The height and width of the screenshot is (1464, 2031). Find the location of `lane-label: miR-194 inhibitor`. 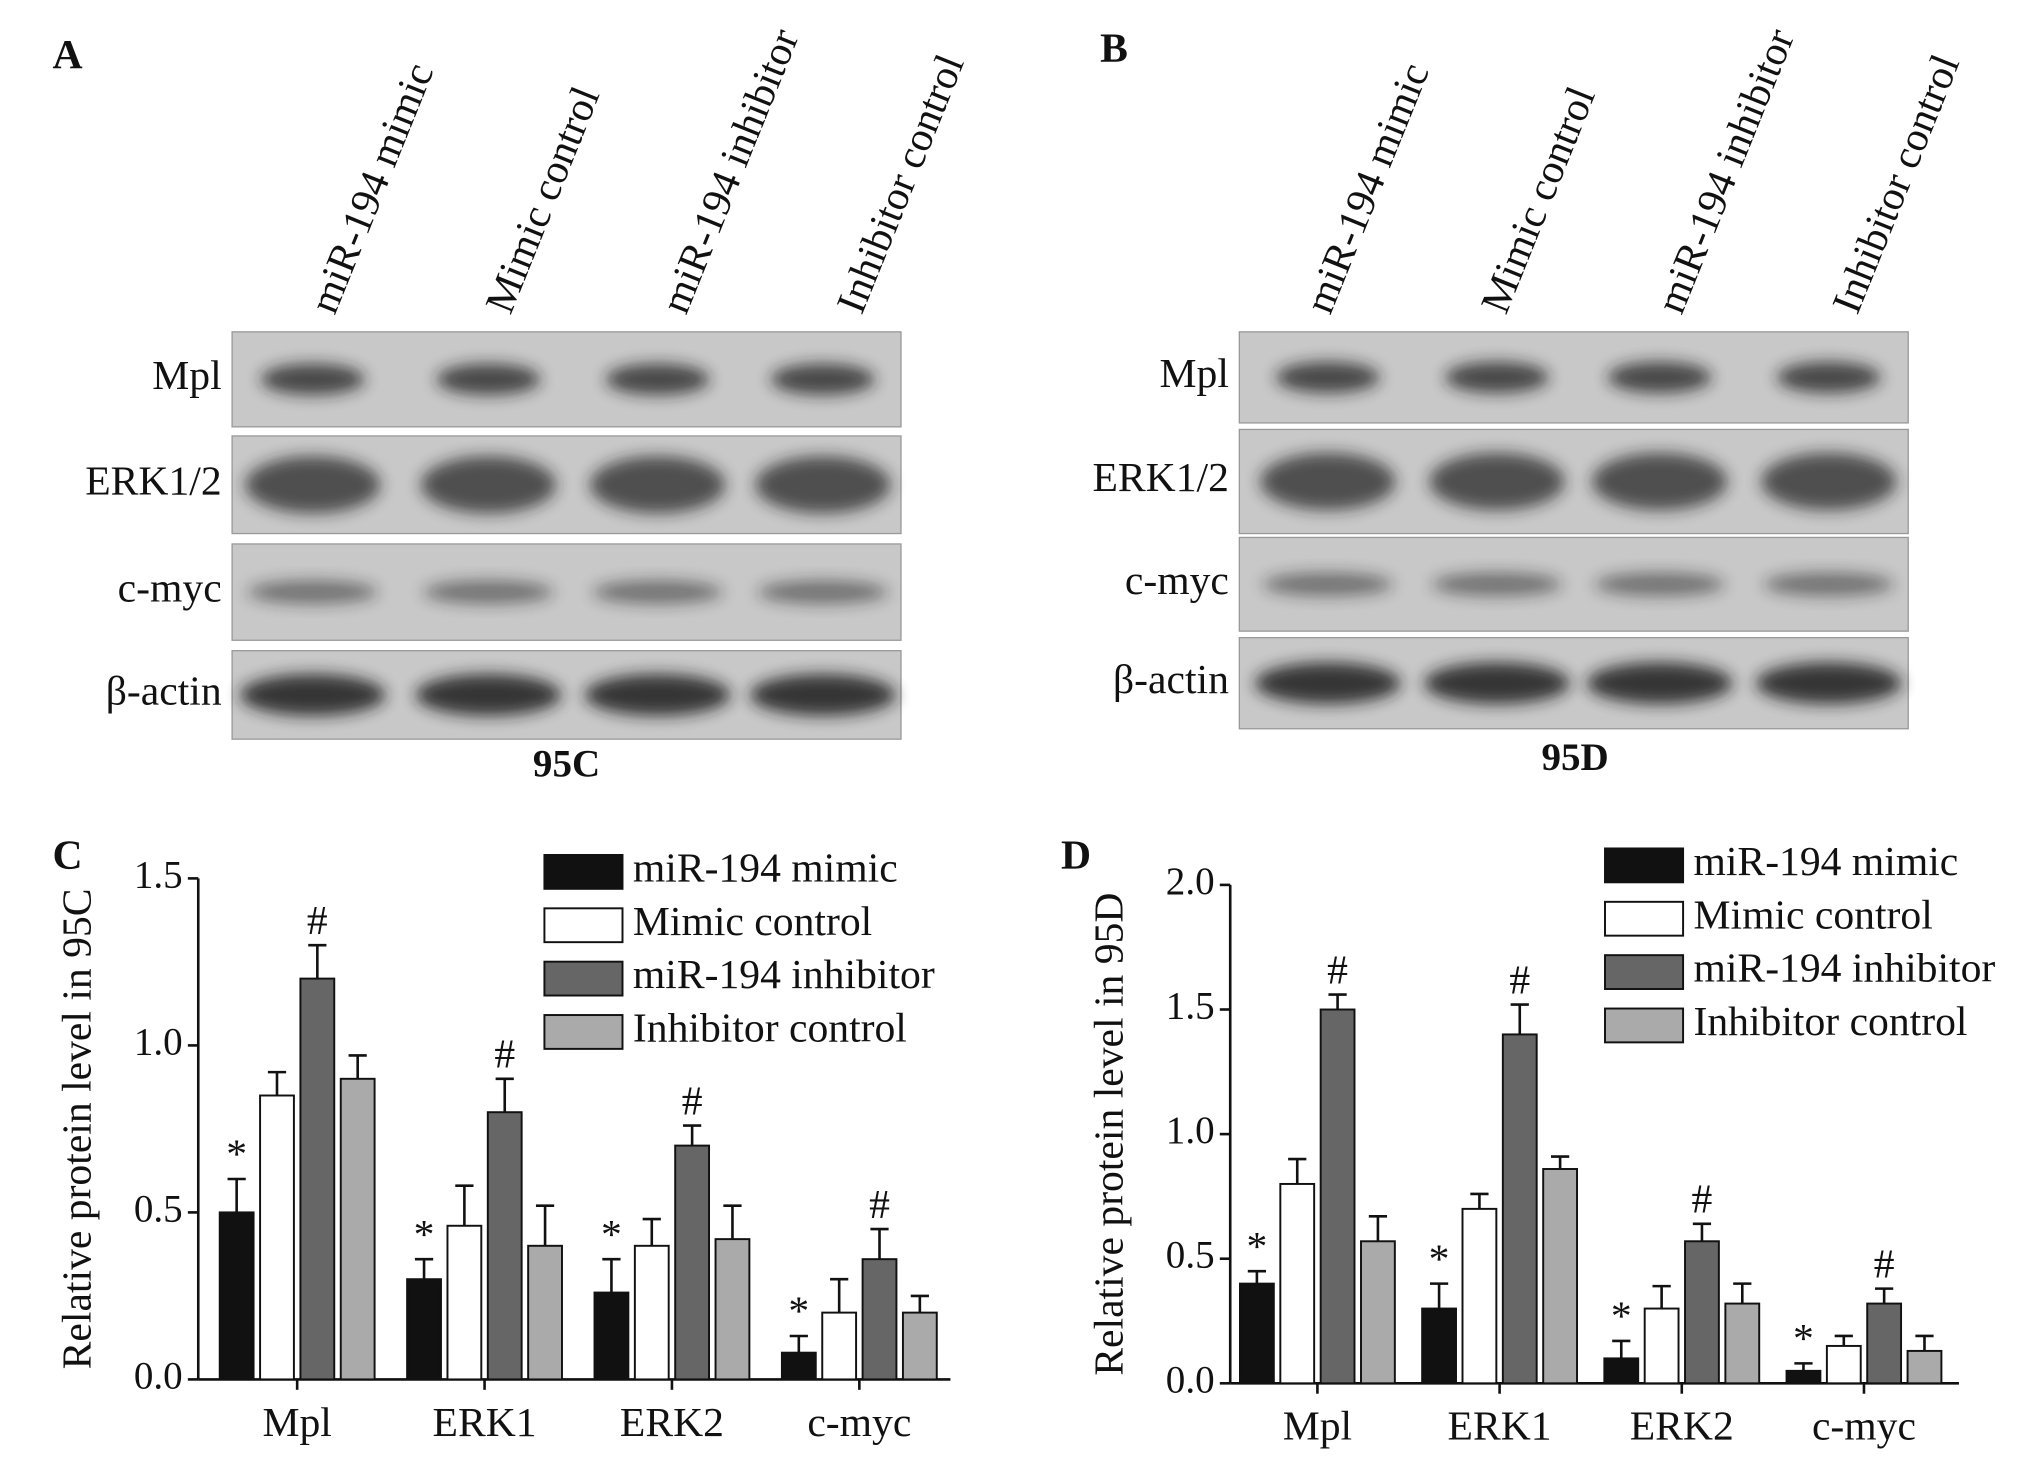

lane-label: miR-194 inhibitor is located at coordinates (731, 170).